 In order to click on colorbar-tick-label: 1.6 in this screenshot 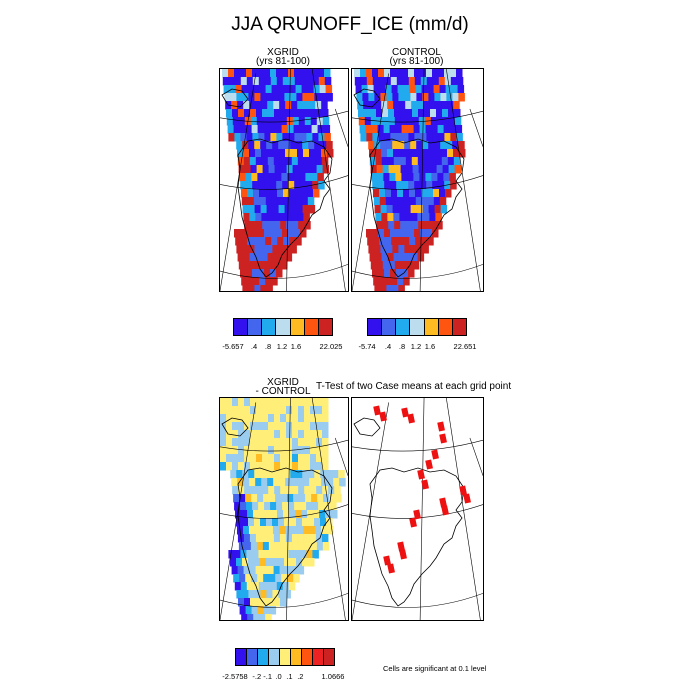, I will do `click(296, 346)`.